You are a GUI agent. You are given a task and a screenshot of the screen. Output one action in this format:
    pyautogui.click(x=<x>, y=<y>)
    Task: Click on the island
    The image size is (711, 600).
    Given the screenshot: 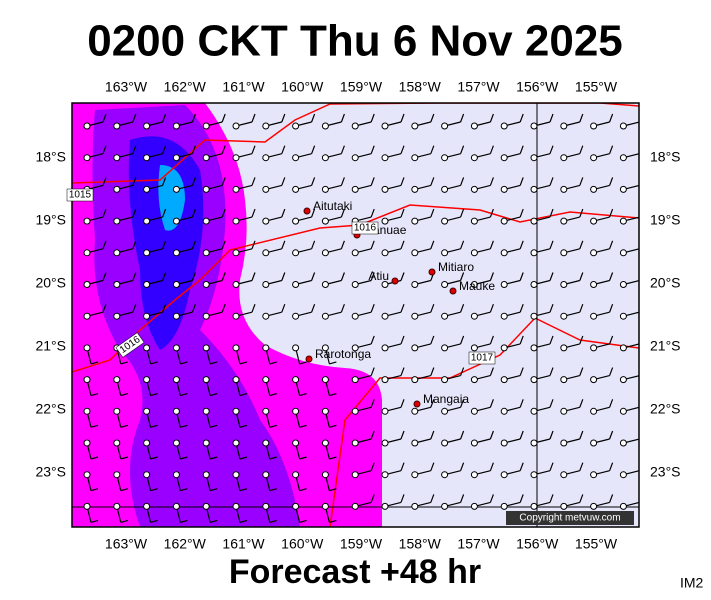 What is the action you would take?
    pyautogui.click(x=453, y=291)
    